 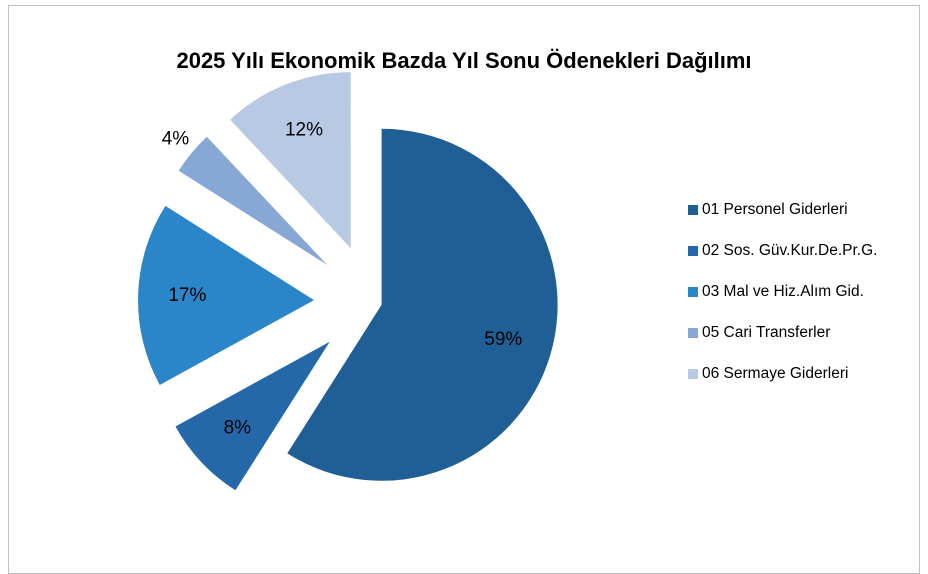 I want to click on data-label: 4%, so click(x=176, y=138).